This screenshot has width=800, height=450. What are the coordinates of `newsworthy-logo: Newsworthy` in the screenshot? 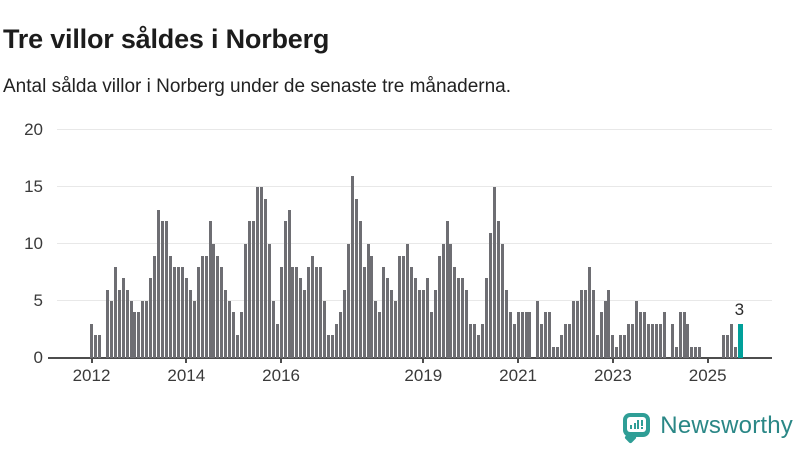 It's located at (708, 426).